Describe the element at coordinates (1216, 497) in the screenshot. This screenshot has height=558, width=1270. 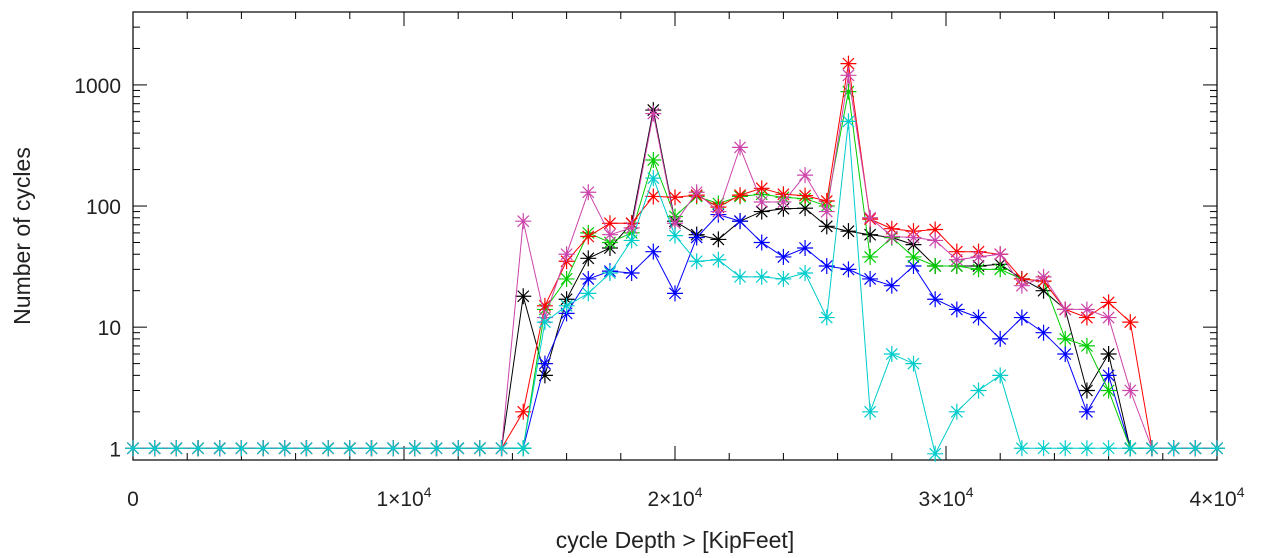
I see `x-tick-label: 4×10⁴` at that location.